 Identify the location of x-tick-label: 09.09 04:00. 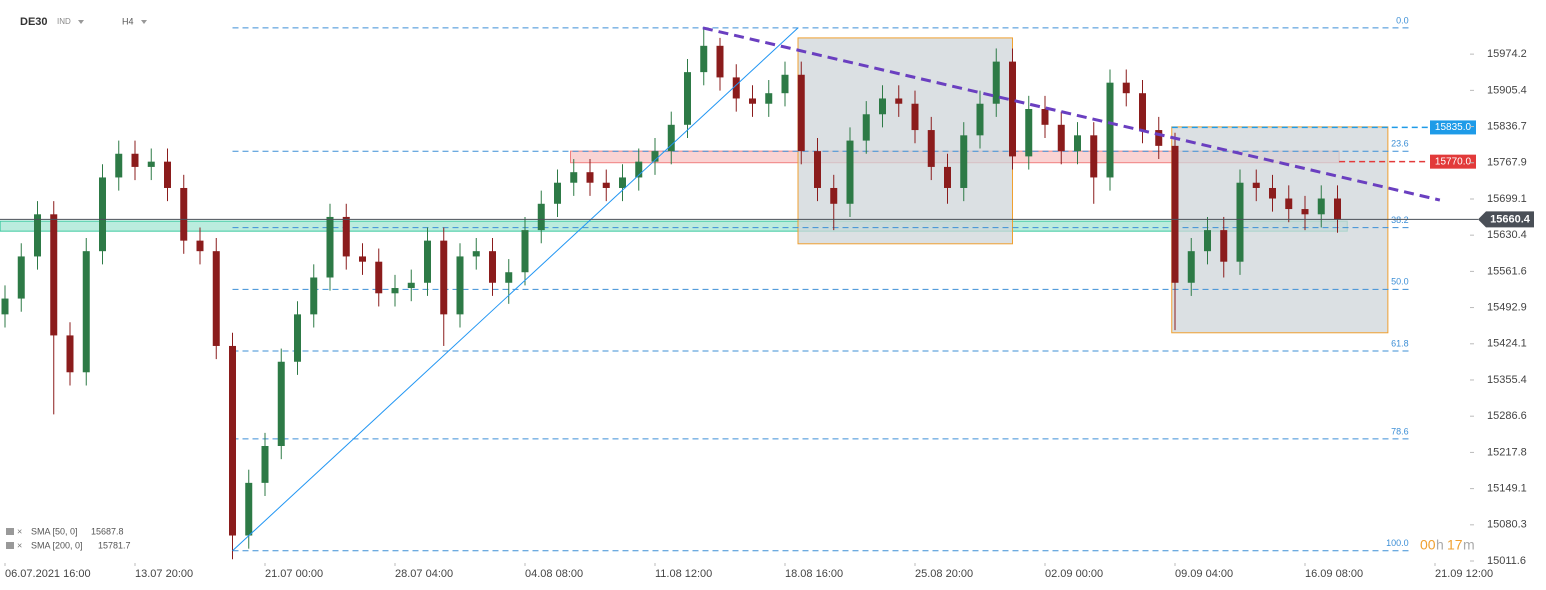
(1204, 574).